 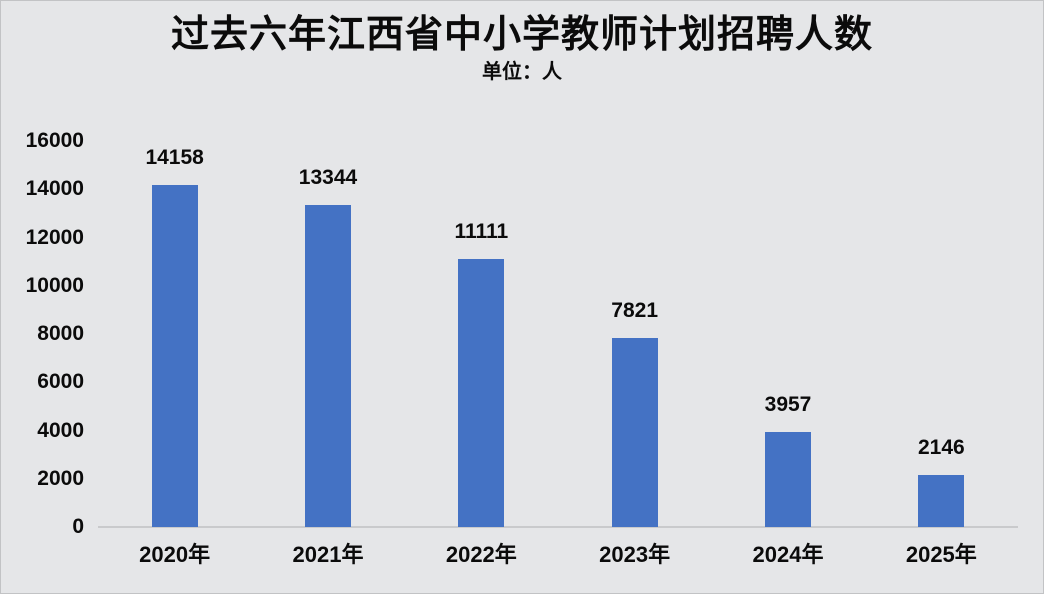 What do you see at coordinates (941, 554) in the screenshot?
I see `x-axis-label: 2025年` at bounding box center [941, 554].